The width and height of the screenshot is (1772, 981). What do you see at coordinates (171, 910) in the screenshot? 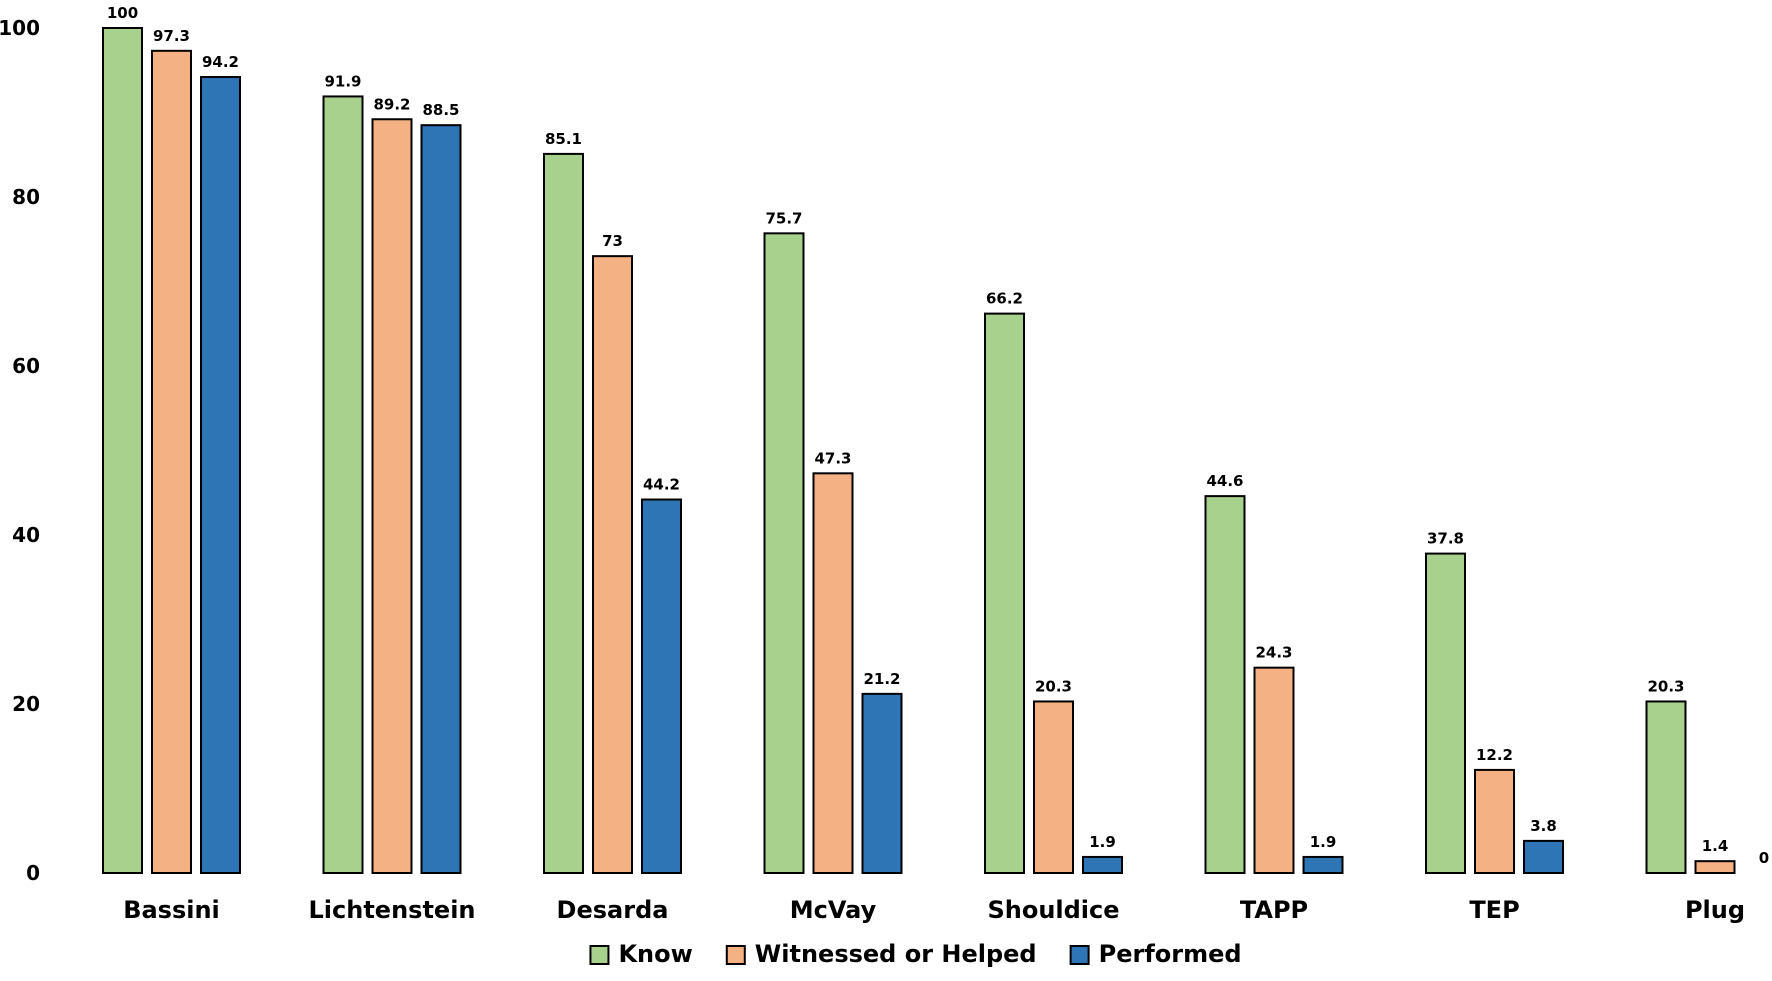
I see `x-tick-label: Bassini` at bounding box center [171, 910].